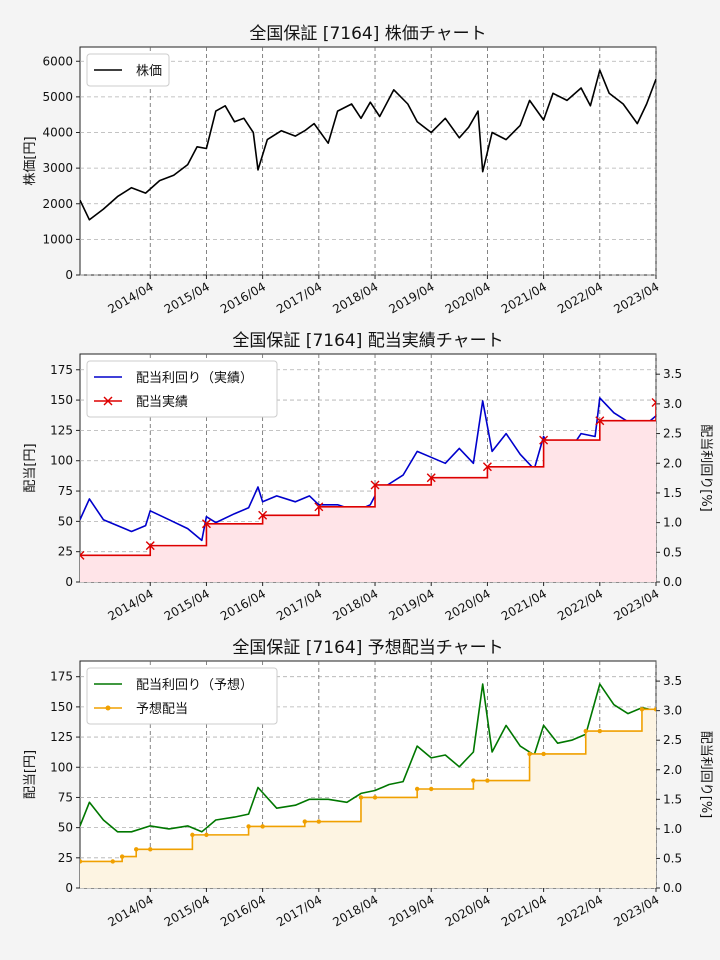  What do you see at coordinates (636, 297) in the screenshot?
I see `x-tick-label: 2023/04` at bounding box center [636, 297].